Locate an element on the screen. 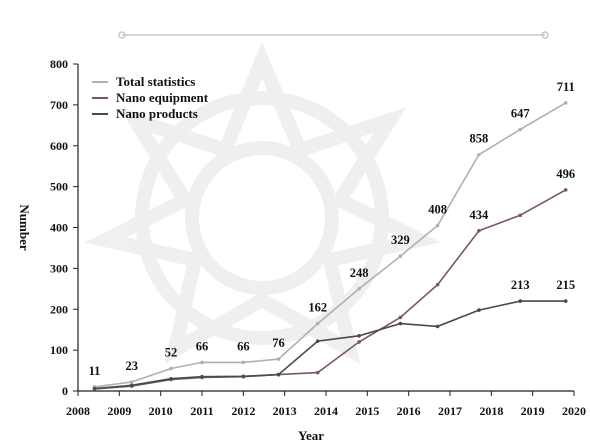 Image resolution: width=590 pixels, height=446 pixels. y-tick-label: 500 is located at coordinates (59, 187).